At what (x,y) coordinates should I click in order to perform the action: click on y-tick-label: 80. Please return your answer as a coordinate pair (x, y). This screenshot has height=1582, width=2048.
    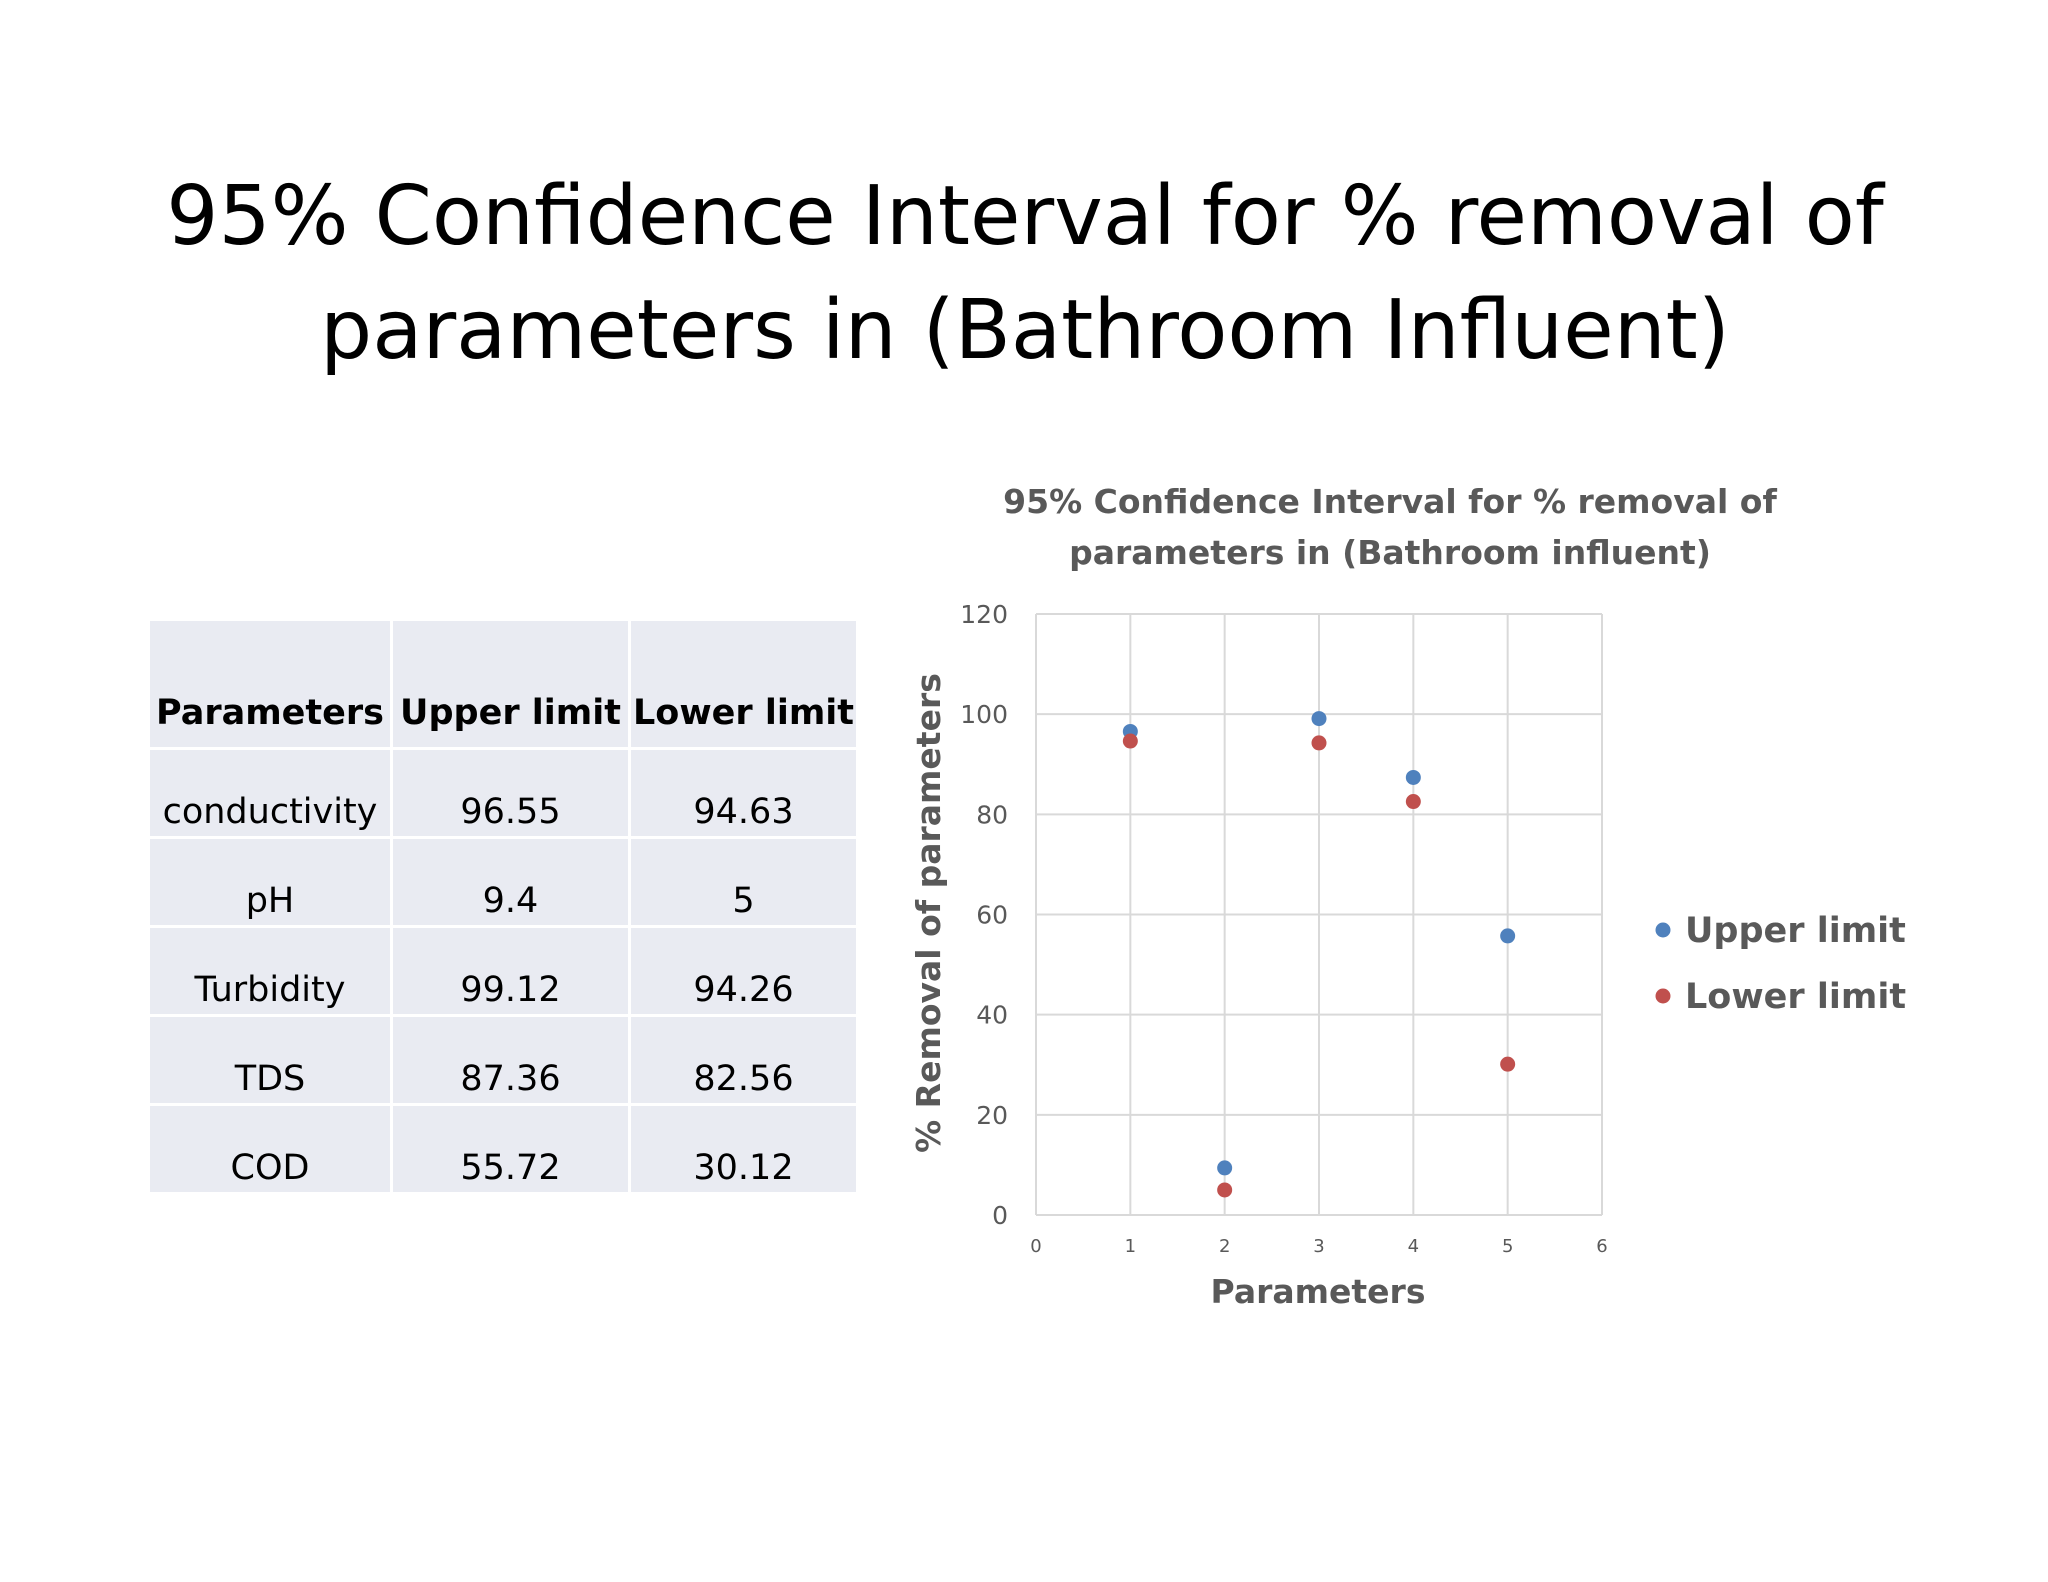
    Looking at the image, I should click on (992, 814).